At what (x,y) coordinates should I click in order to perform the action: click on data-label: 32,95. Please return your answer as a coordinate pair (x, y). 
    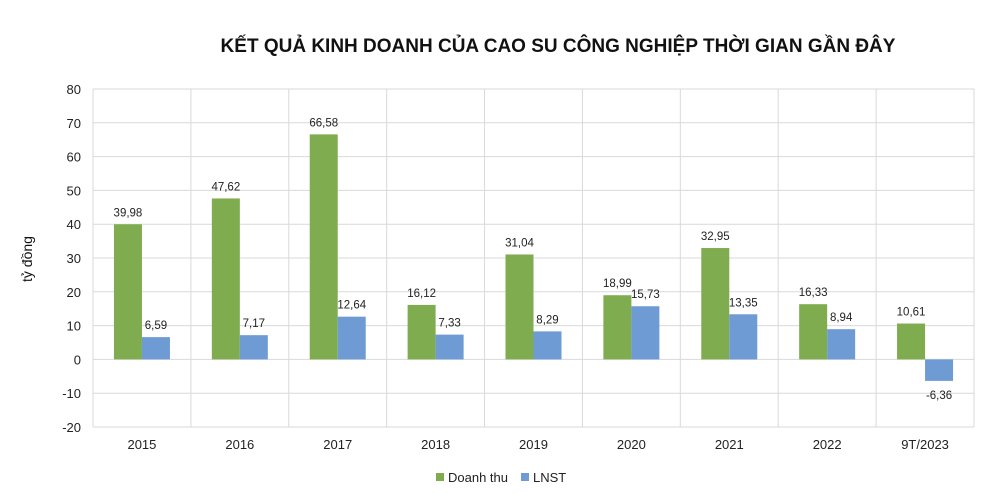
    Looking at the image, I should click on (715, 237).